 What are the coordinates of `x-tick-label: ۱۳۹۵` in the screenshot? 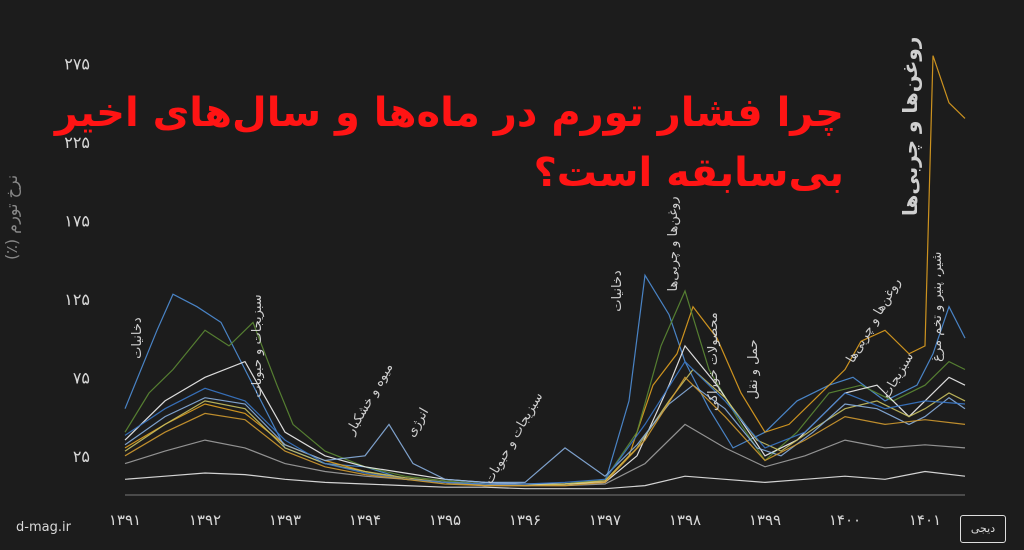 It's located at (445, 520).